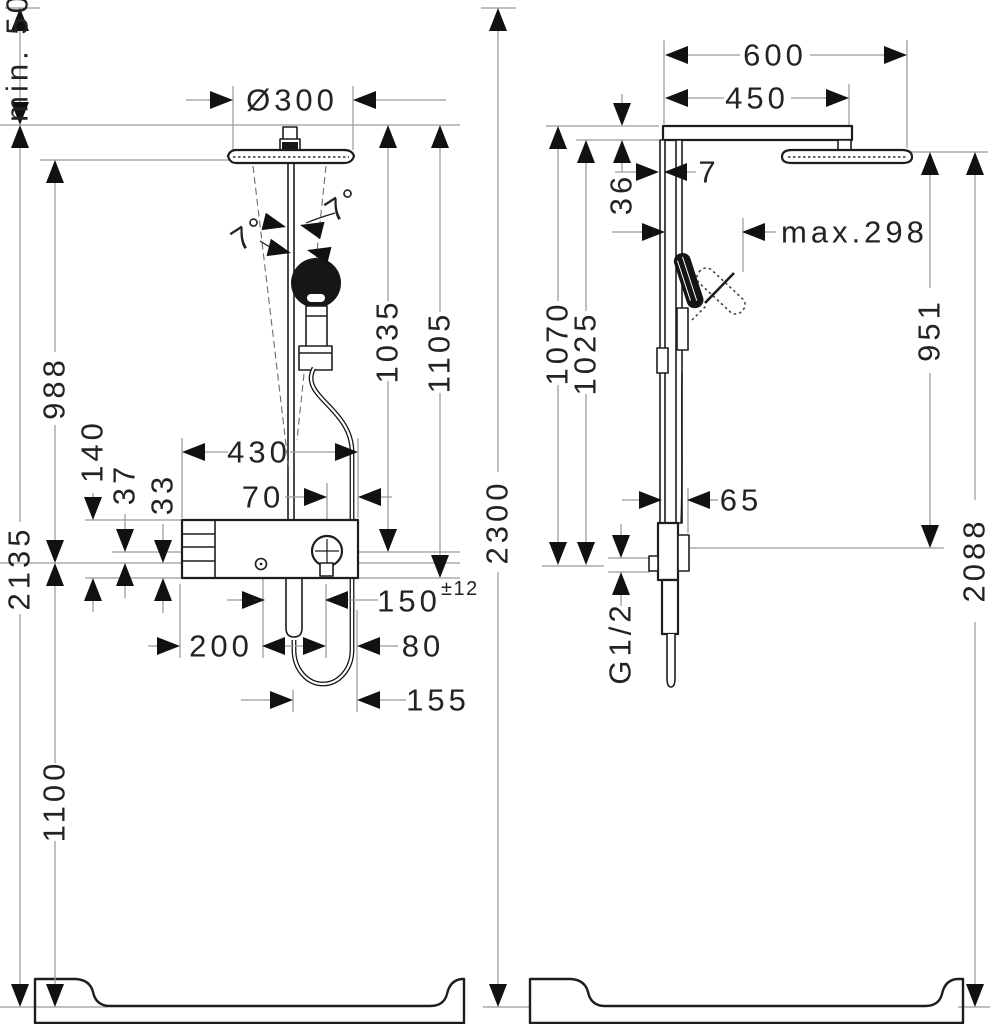 This screenshot has height=1024, width=990. I want to click on dimension-600: 600, so click(786, 55).